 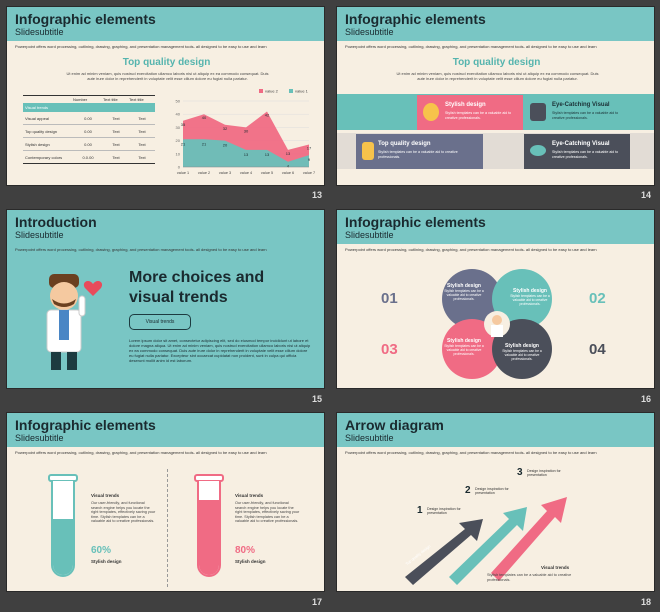 I want to click on step-2-text: Design inspiration for presentation, so click(x=492, y=491).